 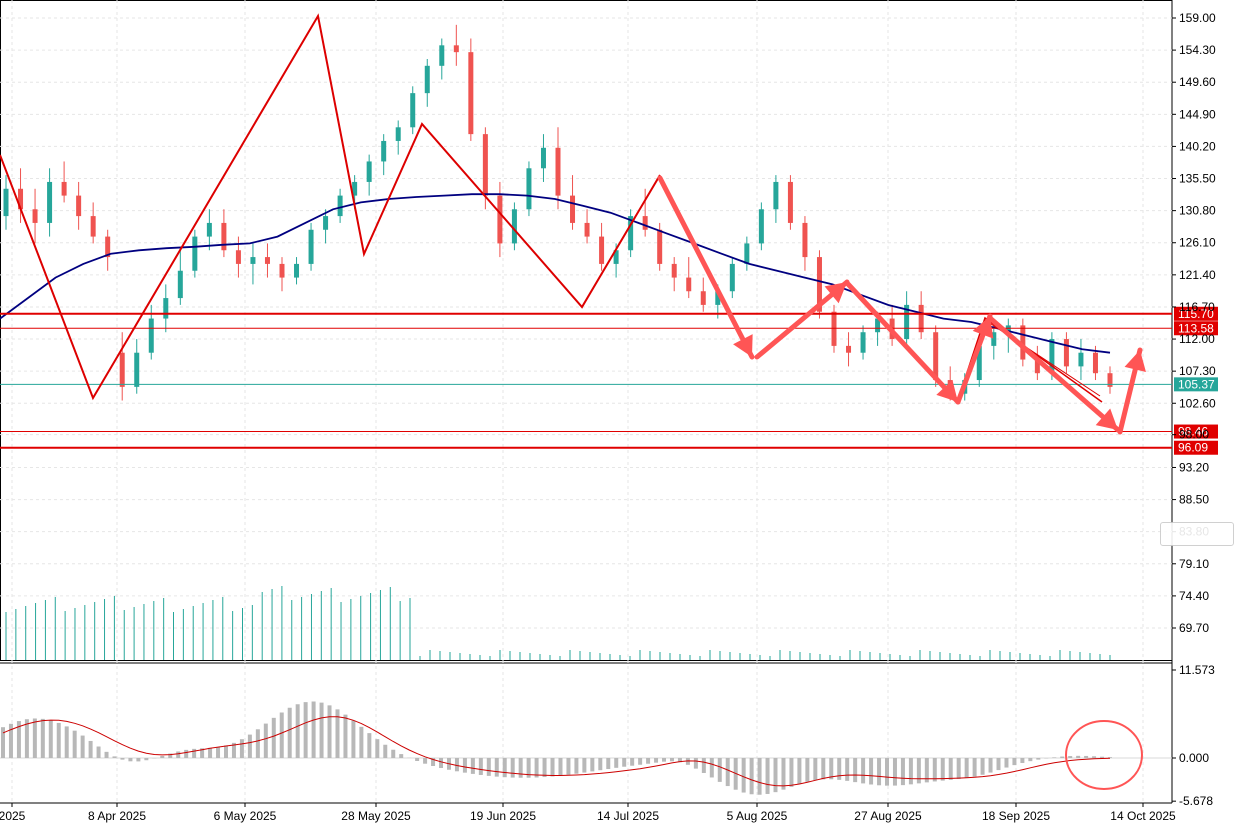 I want to click on time-tick-label: 19 Jun 2025, so click(x=503, y=816).